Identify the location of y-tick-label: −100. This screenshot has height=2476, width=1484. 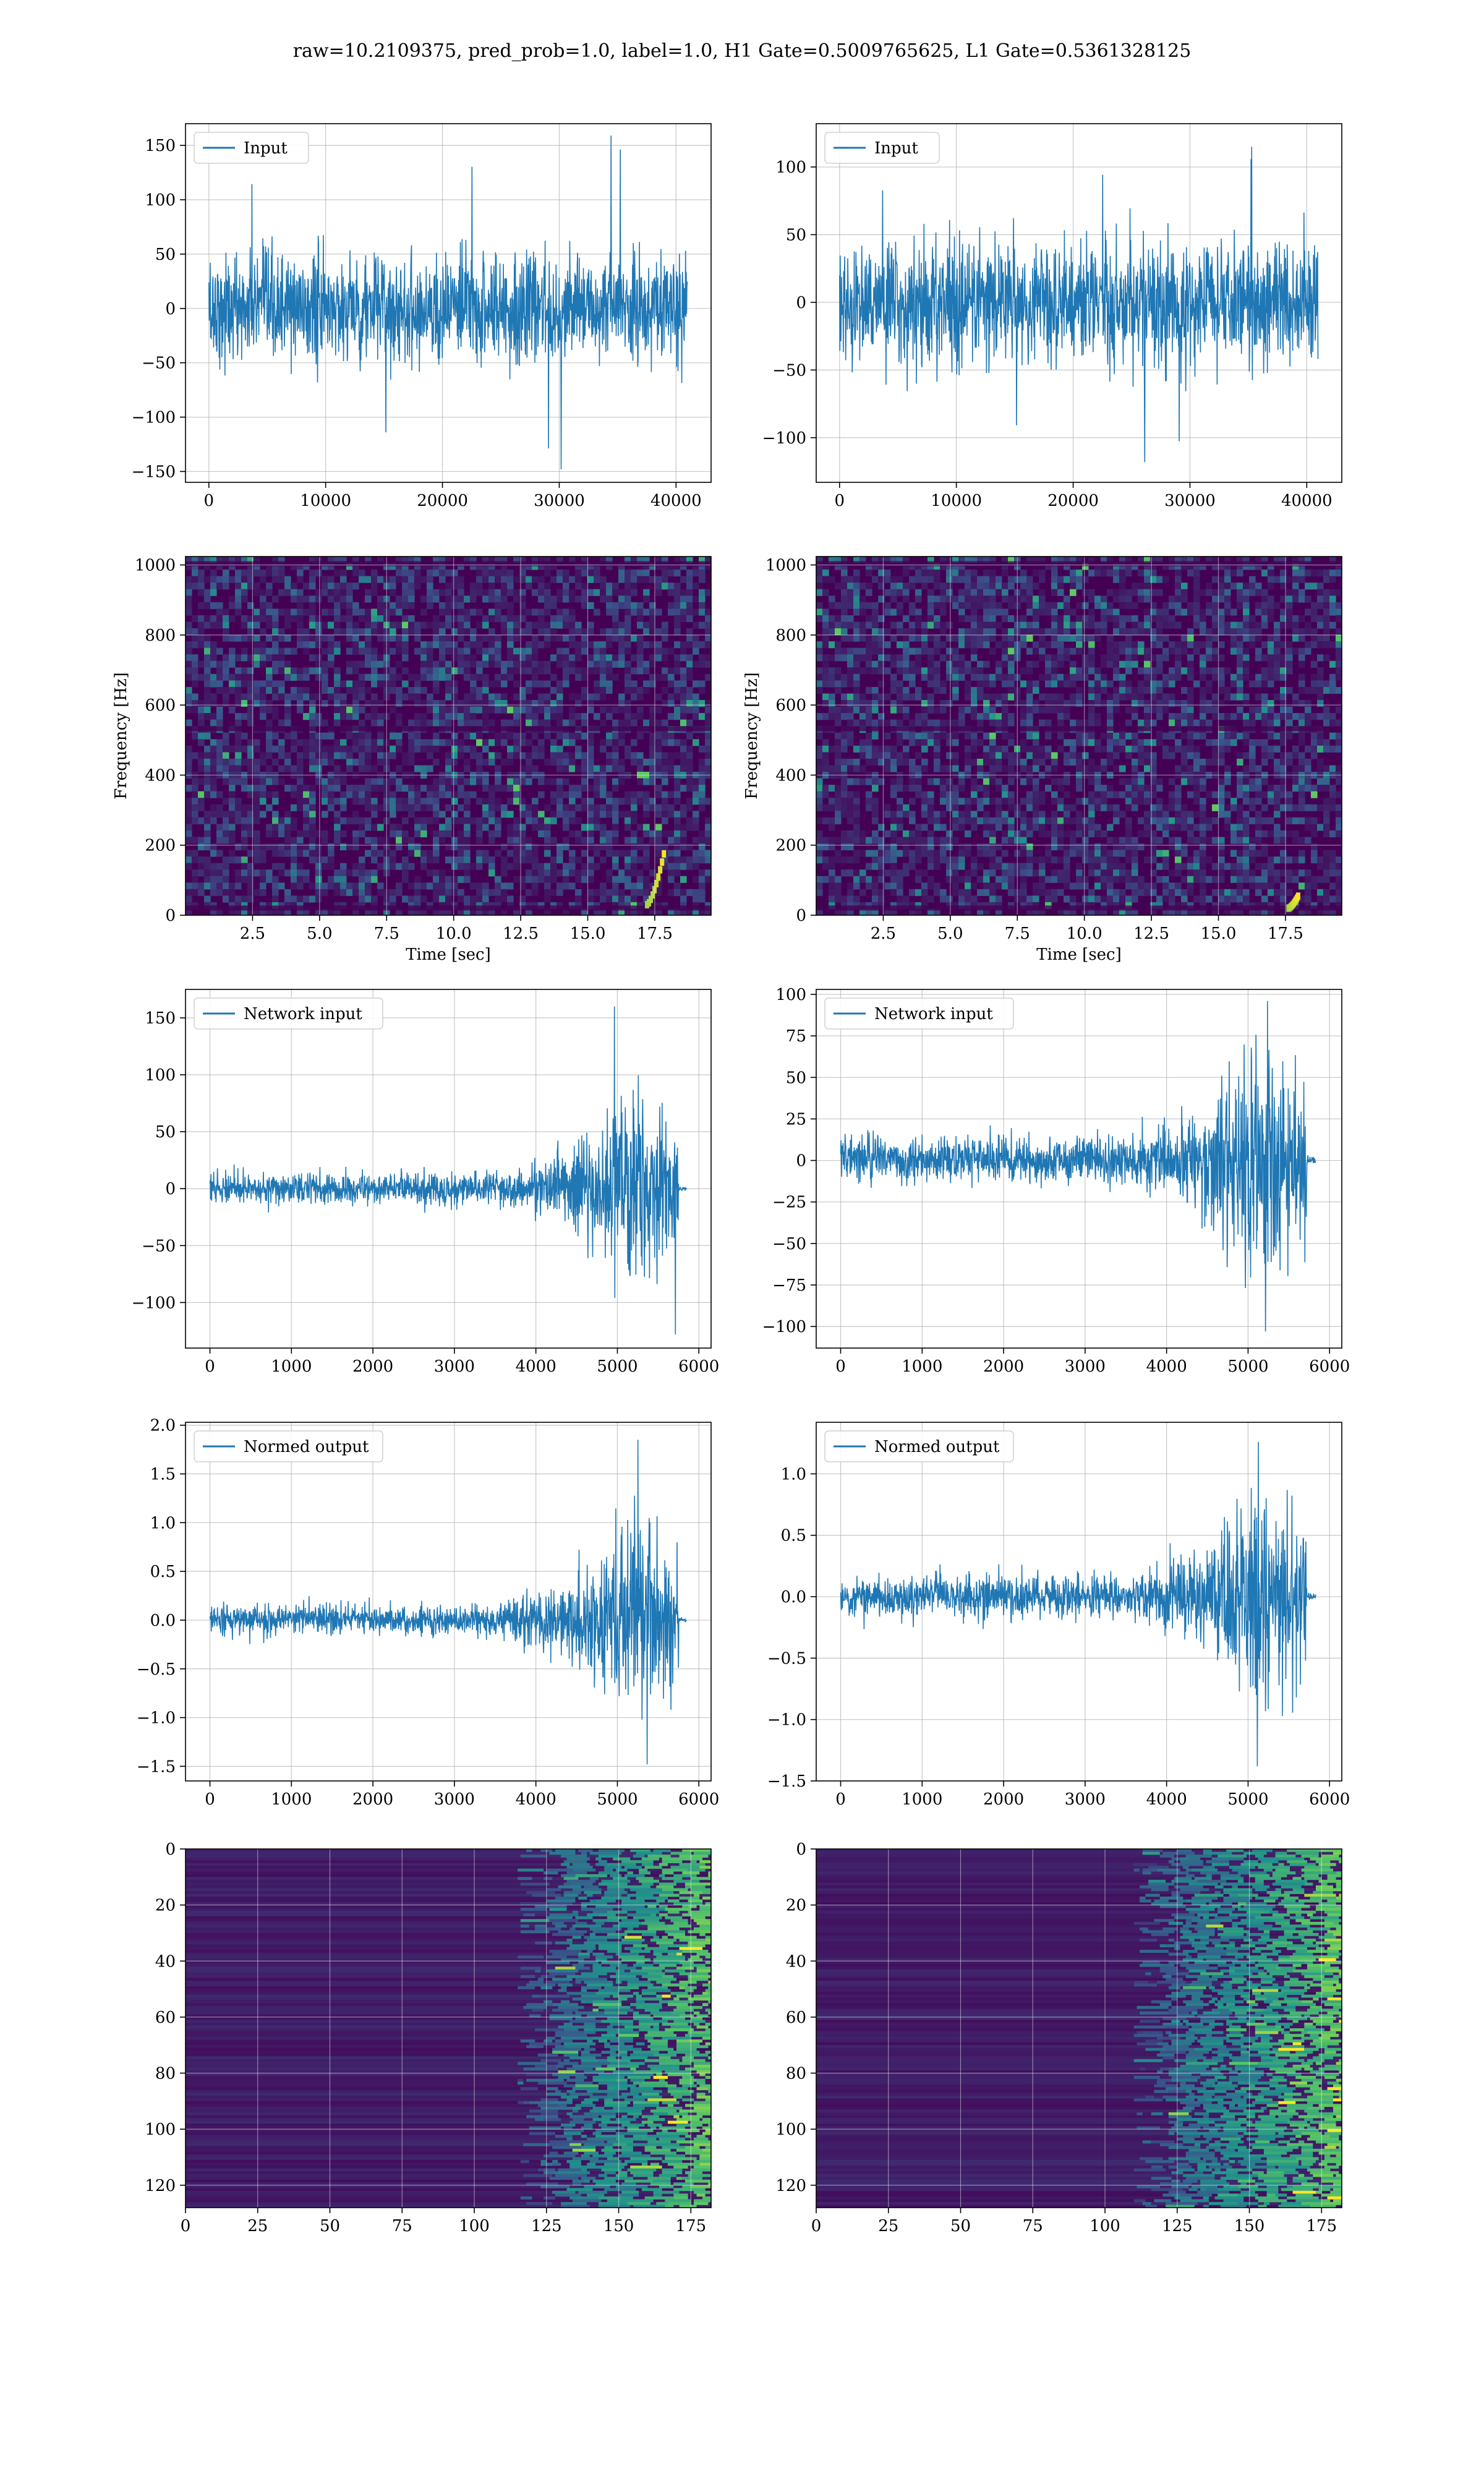
(784, 438).